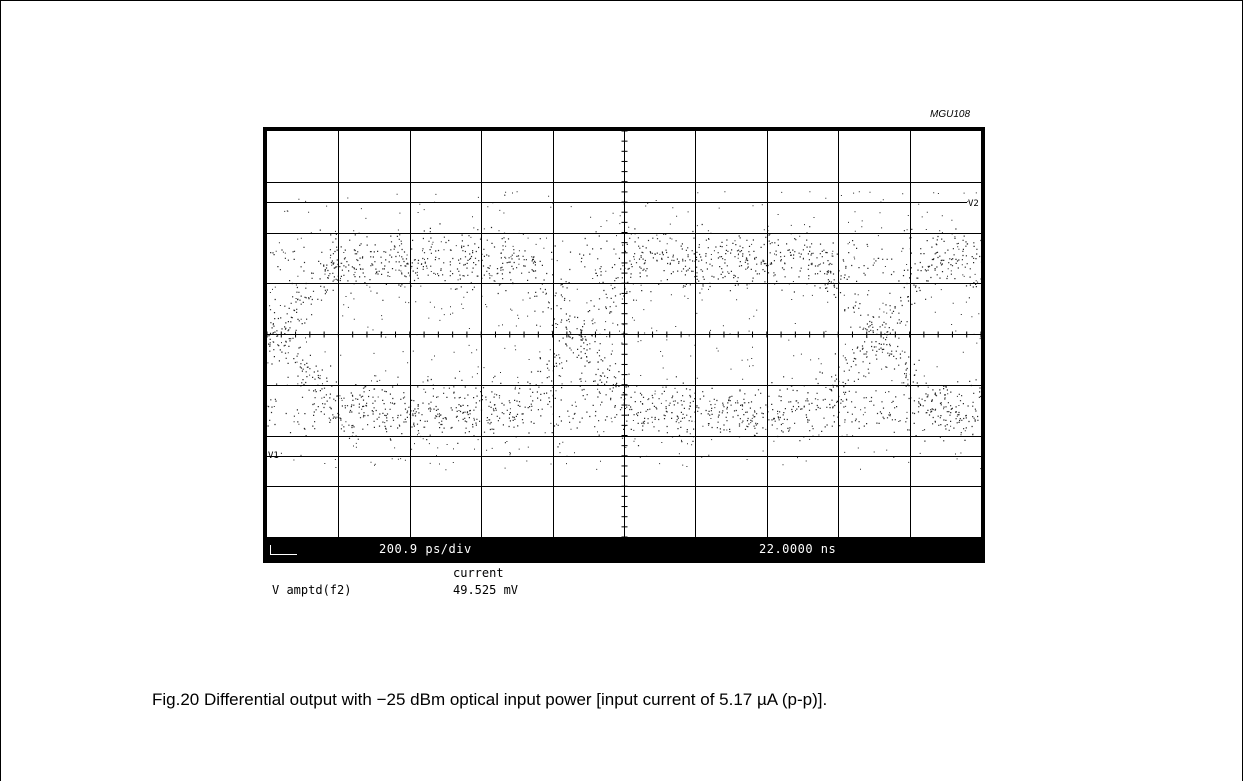 The width and height of the screenshot is (1245, 781). Describe the element at coordinates (478, 573) in the screenshot. I see `measurement-header: current` at that location.